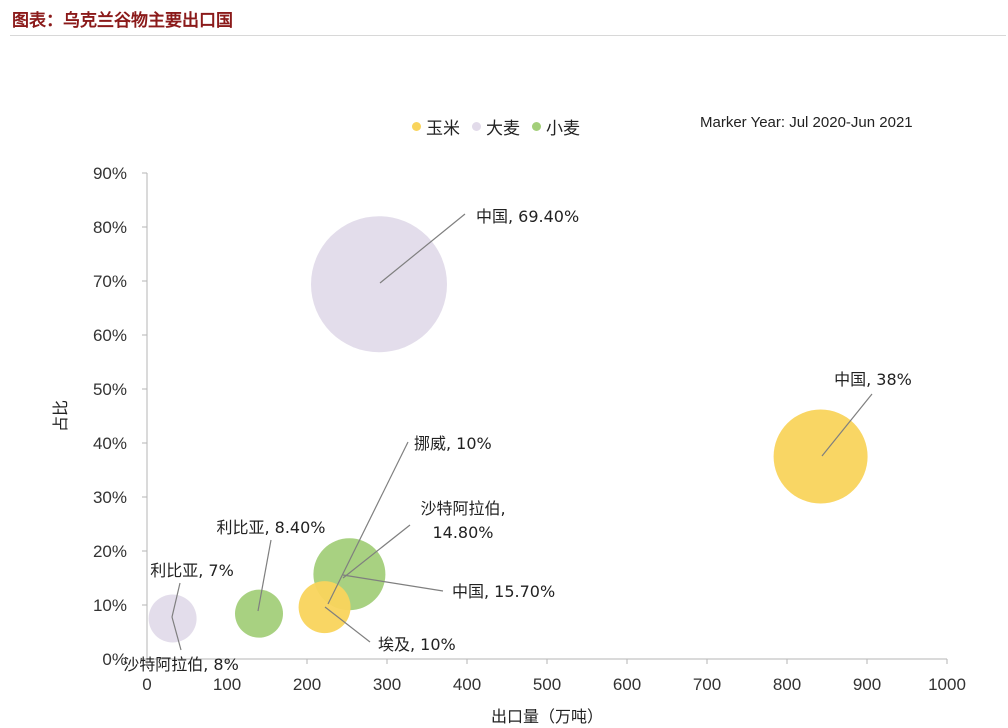  What do you see at coordinates (146, 684) in the screenshot?
I see `x-tick-label: 0` at bounding box center [146, 684].